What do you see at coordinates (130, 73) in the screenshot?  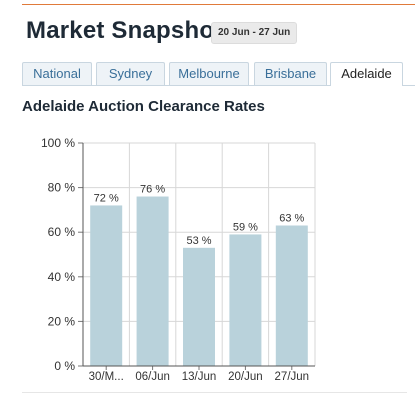 I see `tab-sydney: Sydney` at bounding box center [130, 73].